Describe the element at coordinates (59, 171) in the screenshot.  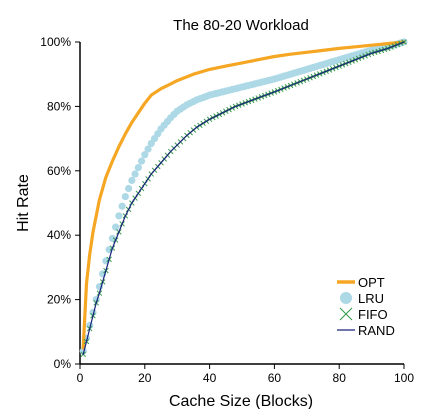
I see `y-tick-label: 60%` at that location.